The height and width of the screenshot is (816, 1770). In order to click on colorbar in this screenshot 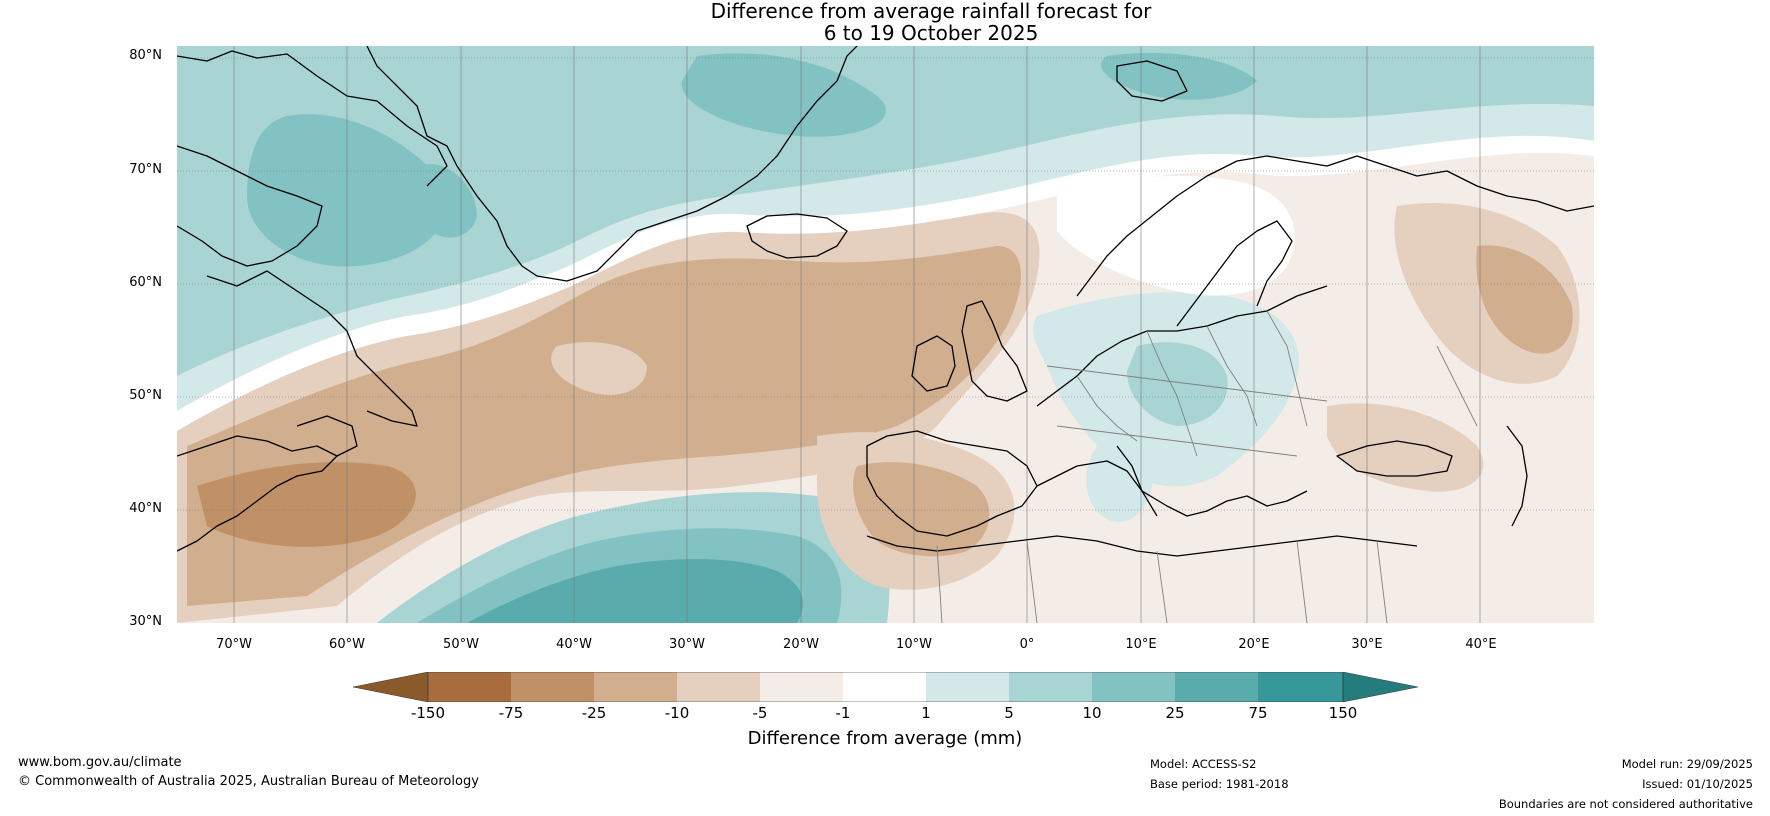, I will do `click(885, 687)`.